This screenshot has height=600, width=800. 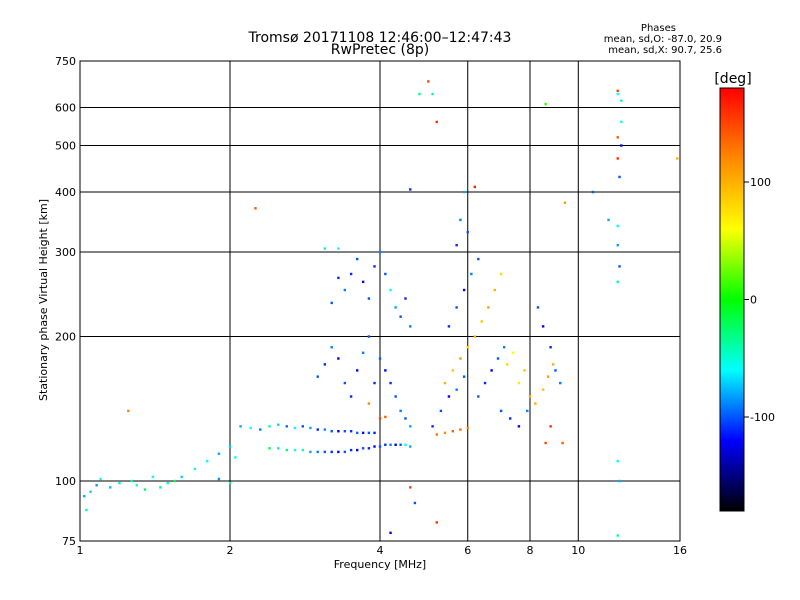 I want to click on phase-stats-o: mean, sd,O: -87.0, 20.9, so click(x=663, y=39).